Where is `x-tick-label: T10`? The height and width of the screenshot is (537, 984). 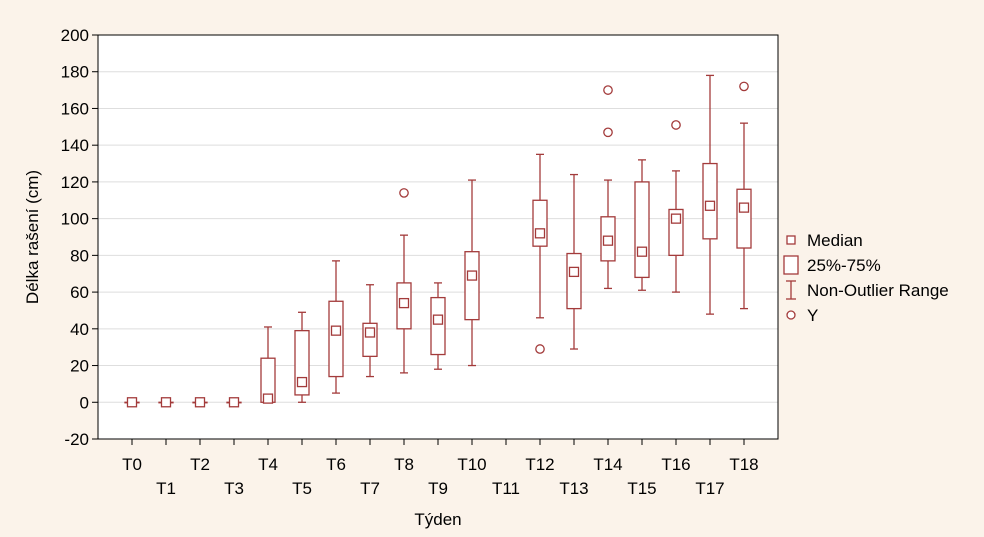
x-tick-label: T10 is located at coordinates (471, 464).